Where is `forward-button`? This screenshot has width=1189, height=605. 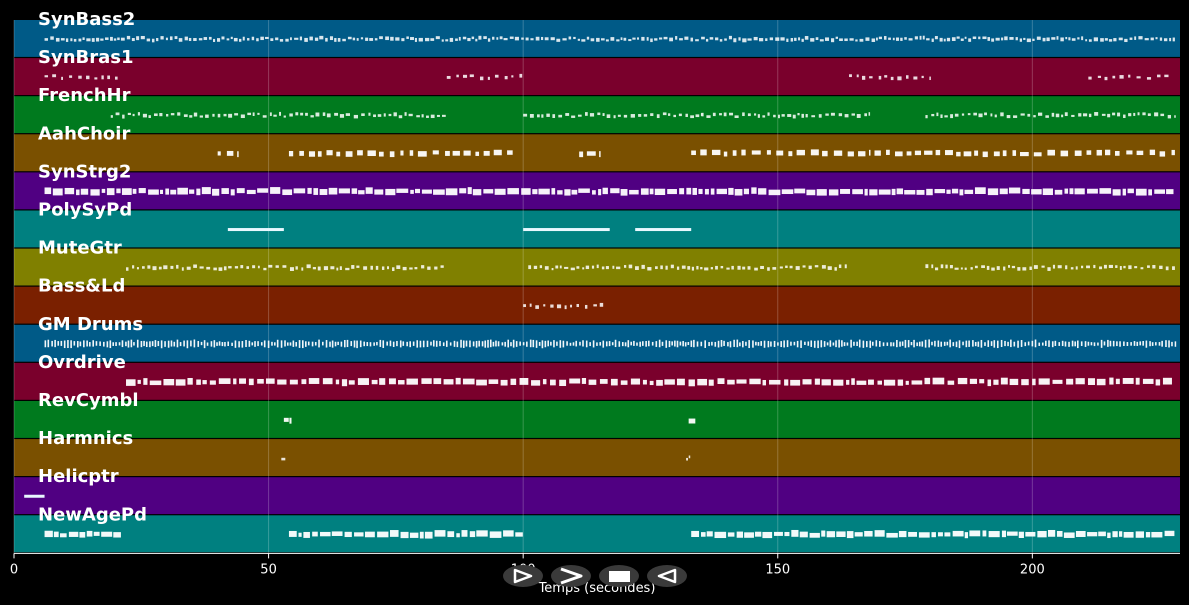
forward-button is located at coordinates (571, 576).